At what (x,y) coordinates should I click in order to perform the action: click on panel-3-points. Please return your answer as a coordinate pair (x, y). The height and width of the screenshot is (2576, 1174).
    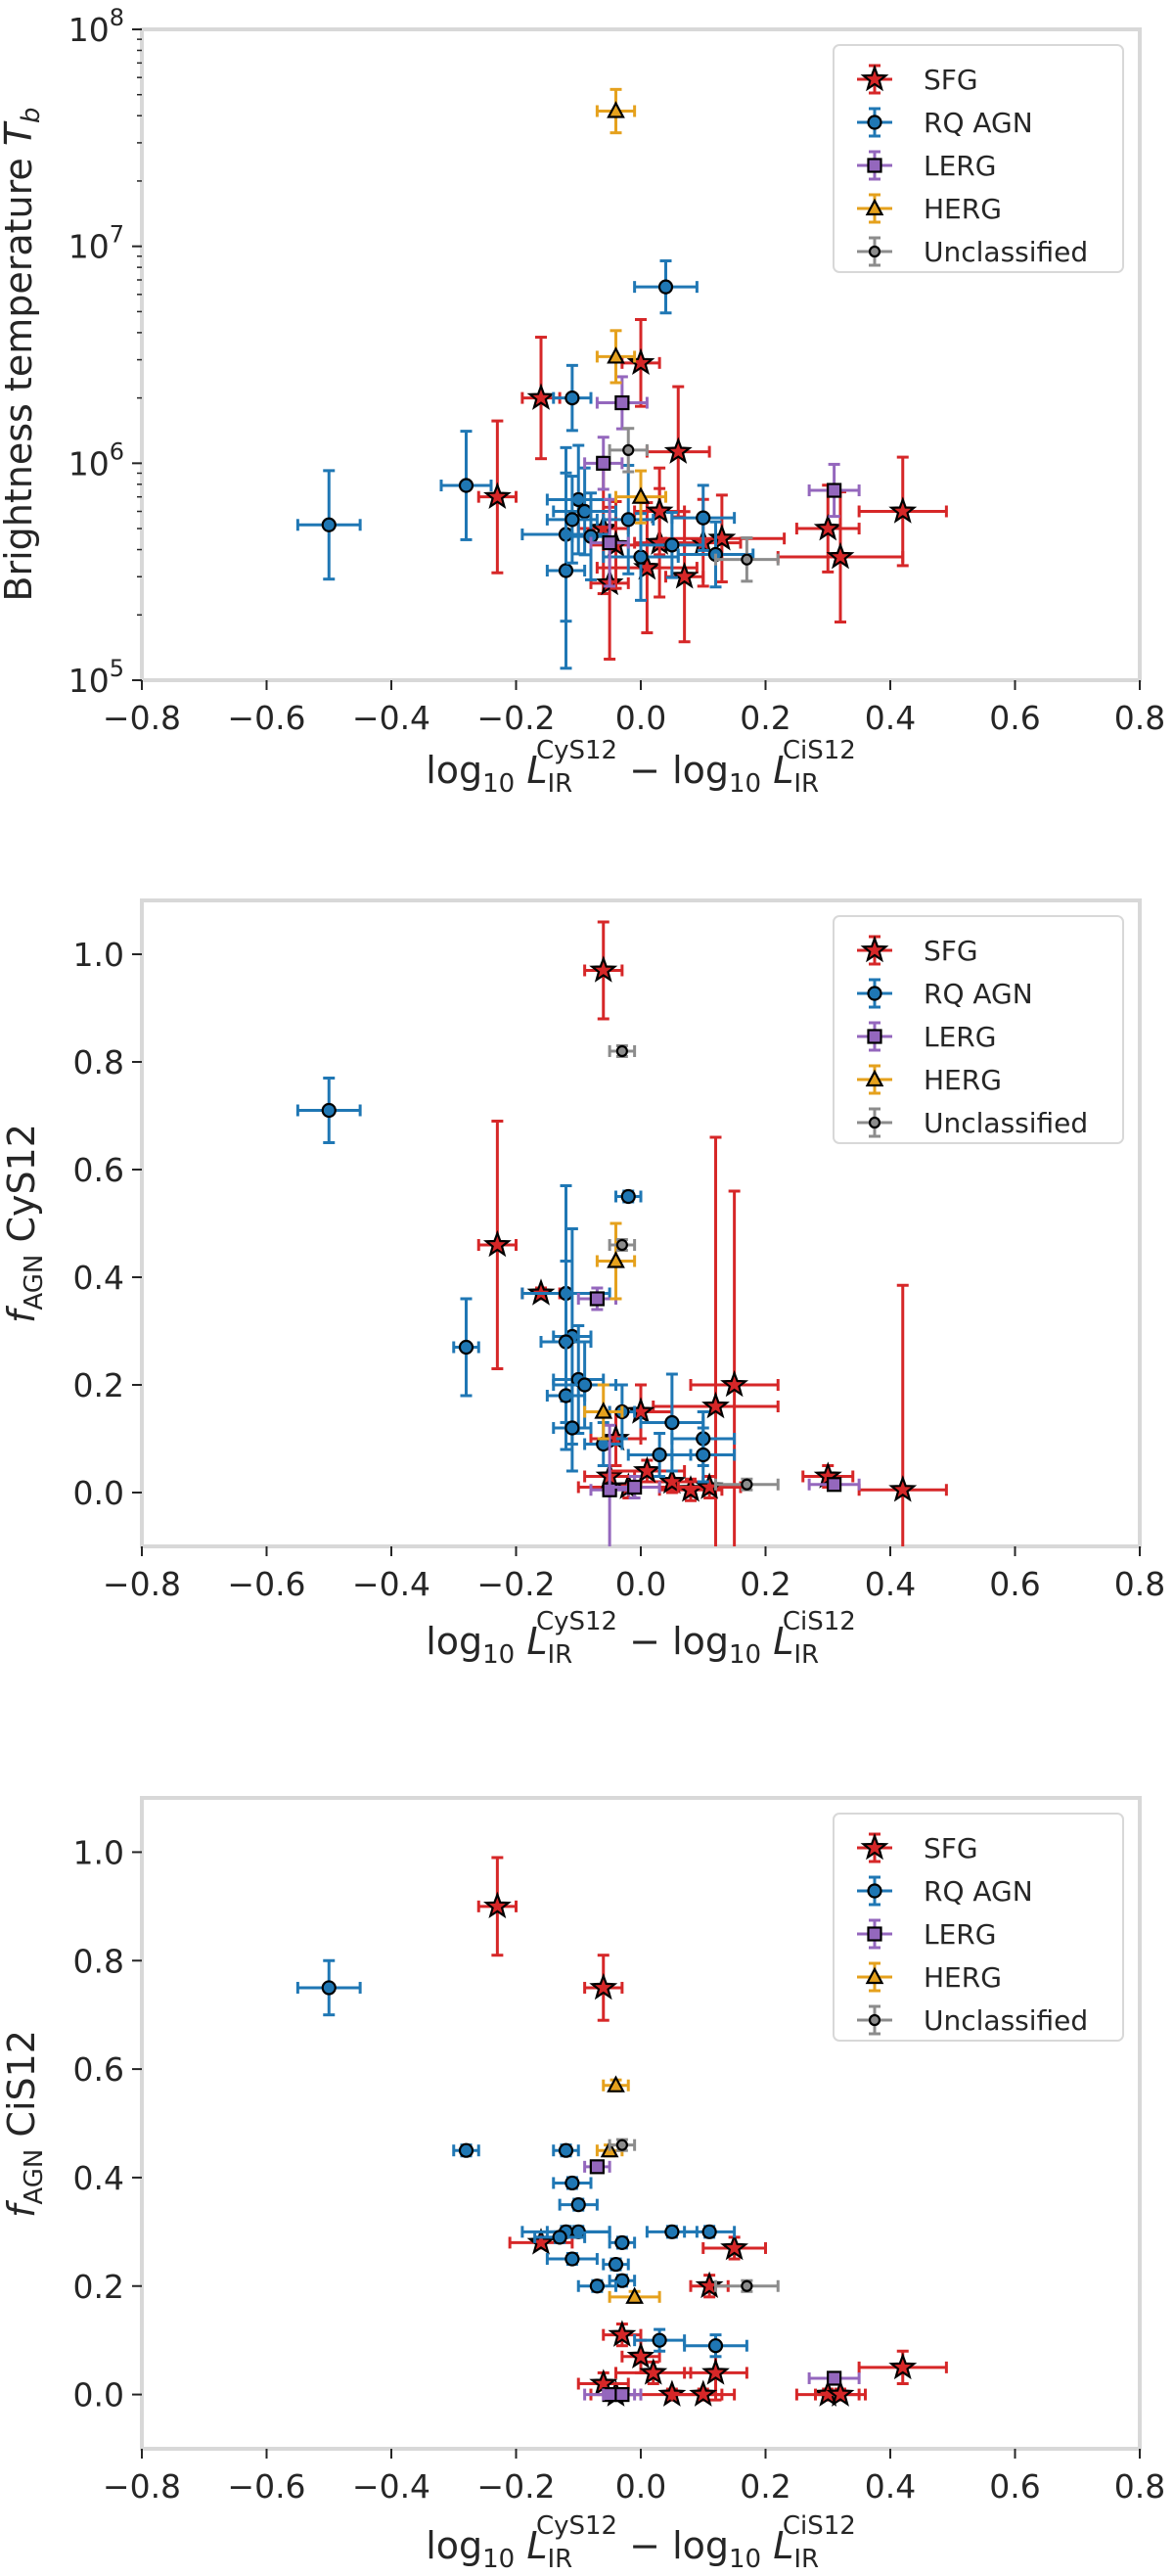
    Looking at the image, I should click on (621, 2132).